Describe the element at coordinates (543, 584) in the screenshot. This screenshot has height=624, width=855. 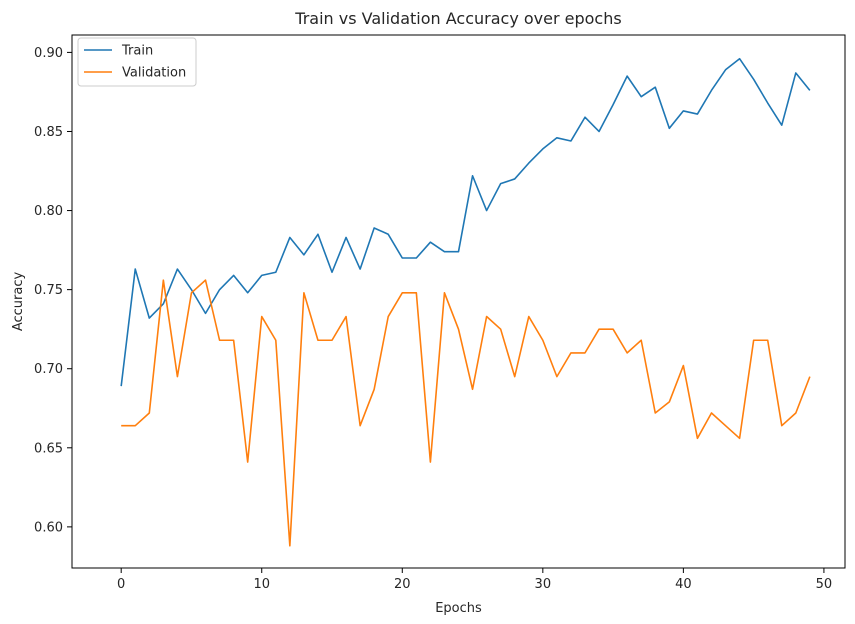
I see `x-tick-label: 30` at that location.